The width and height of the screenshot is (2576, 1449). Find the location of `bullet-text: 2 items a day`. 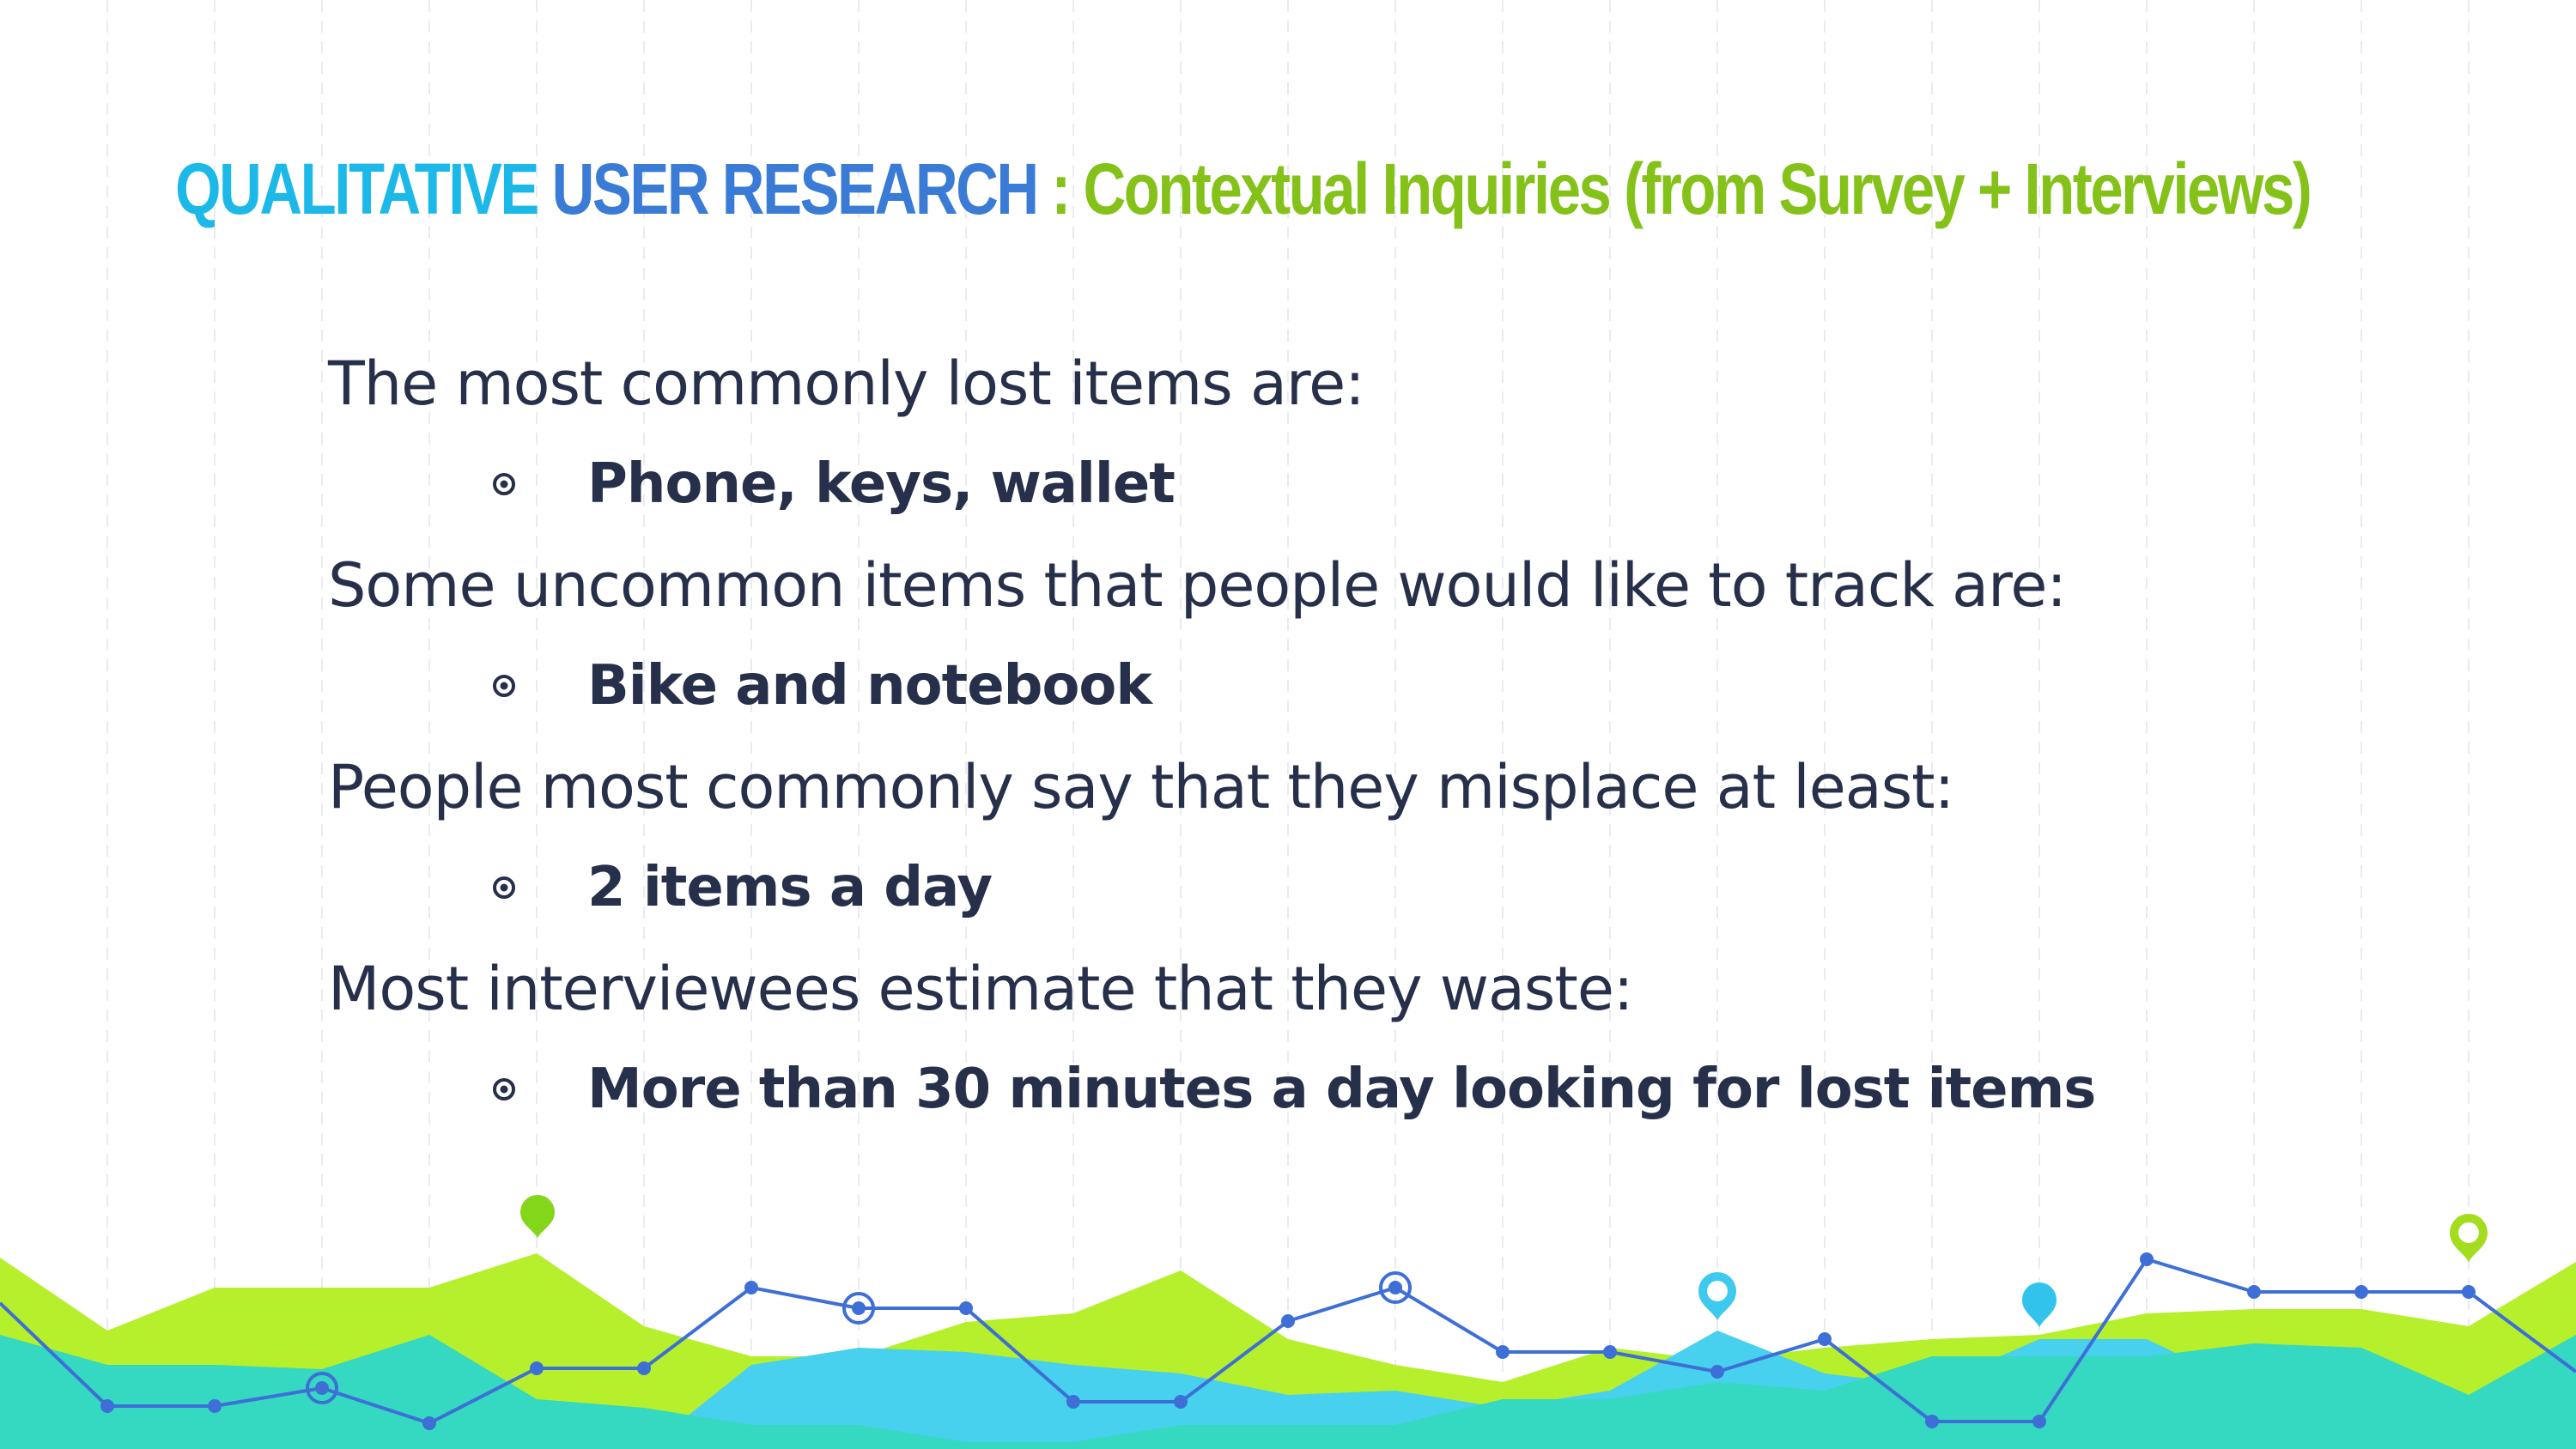

bullet-text: 2 items a day is located at coordinates (790, 888).